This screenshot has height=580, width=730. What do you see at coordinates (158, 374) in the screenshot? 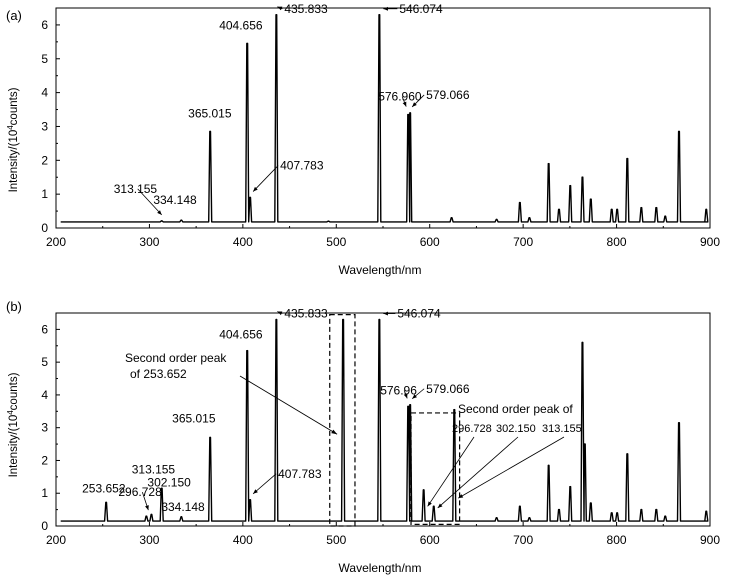
I see `panel-b-callout-text: of 253.652` at bounding box center [158, 374].